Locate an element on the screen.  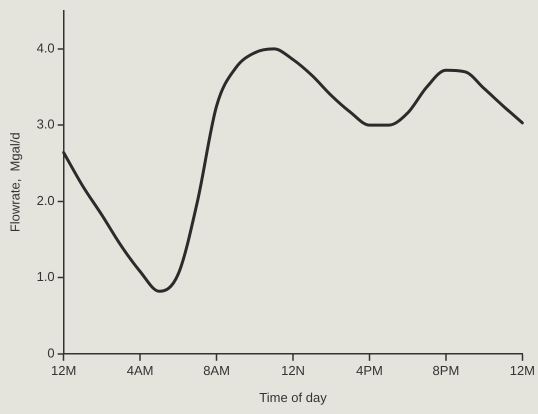
y-tick-label: 3.0 is located at coordinates (45, 124).